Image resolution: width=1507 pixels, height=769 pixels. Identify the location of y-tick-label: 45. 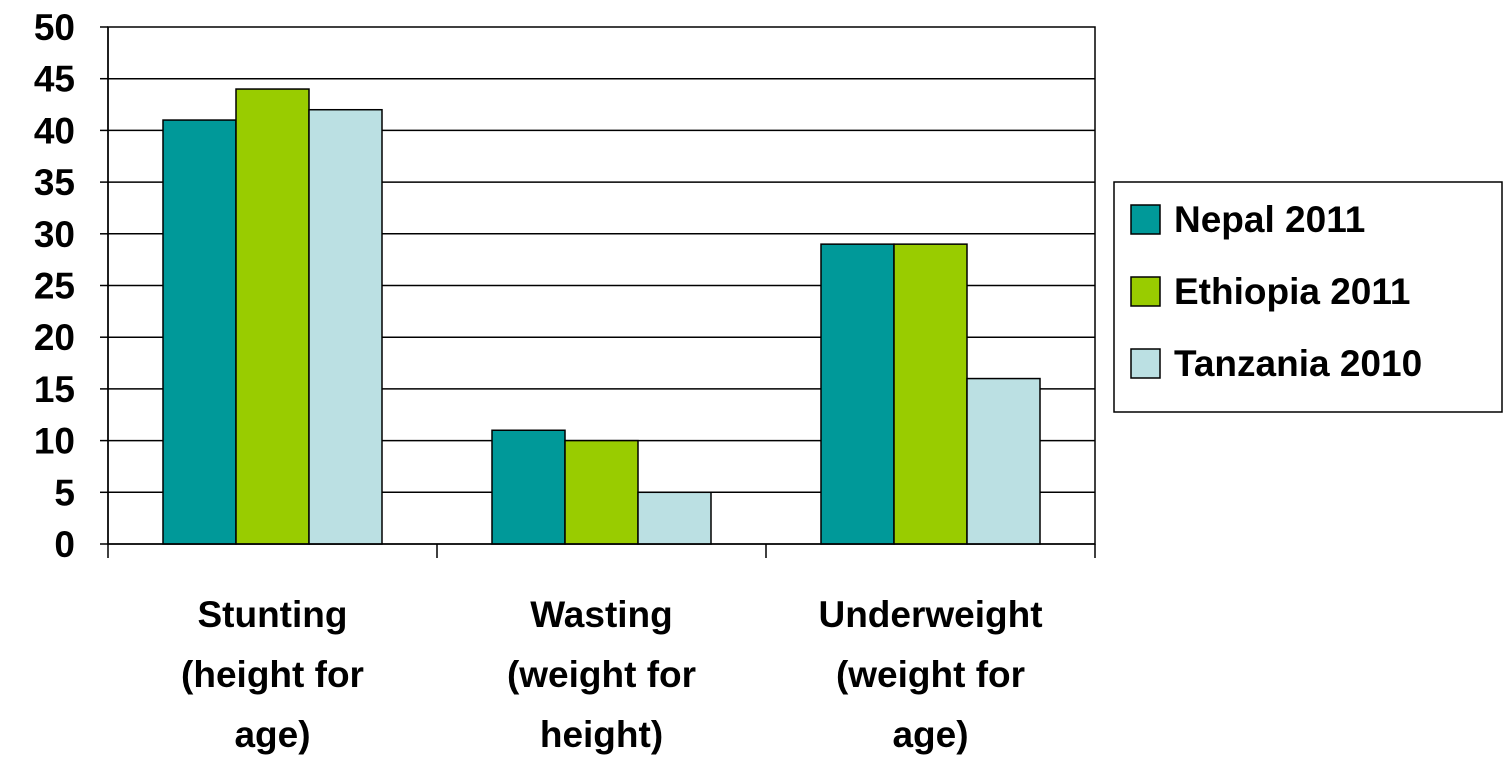
(54, 79).